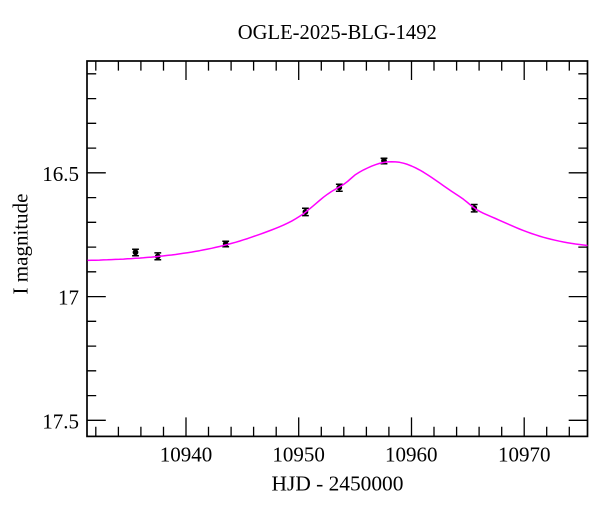 The width and height of the screenshot is (600, 512). I want to click on svg-text: 17, so click(68, 298).